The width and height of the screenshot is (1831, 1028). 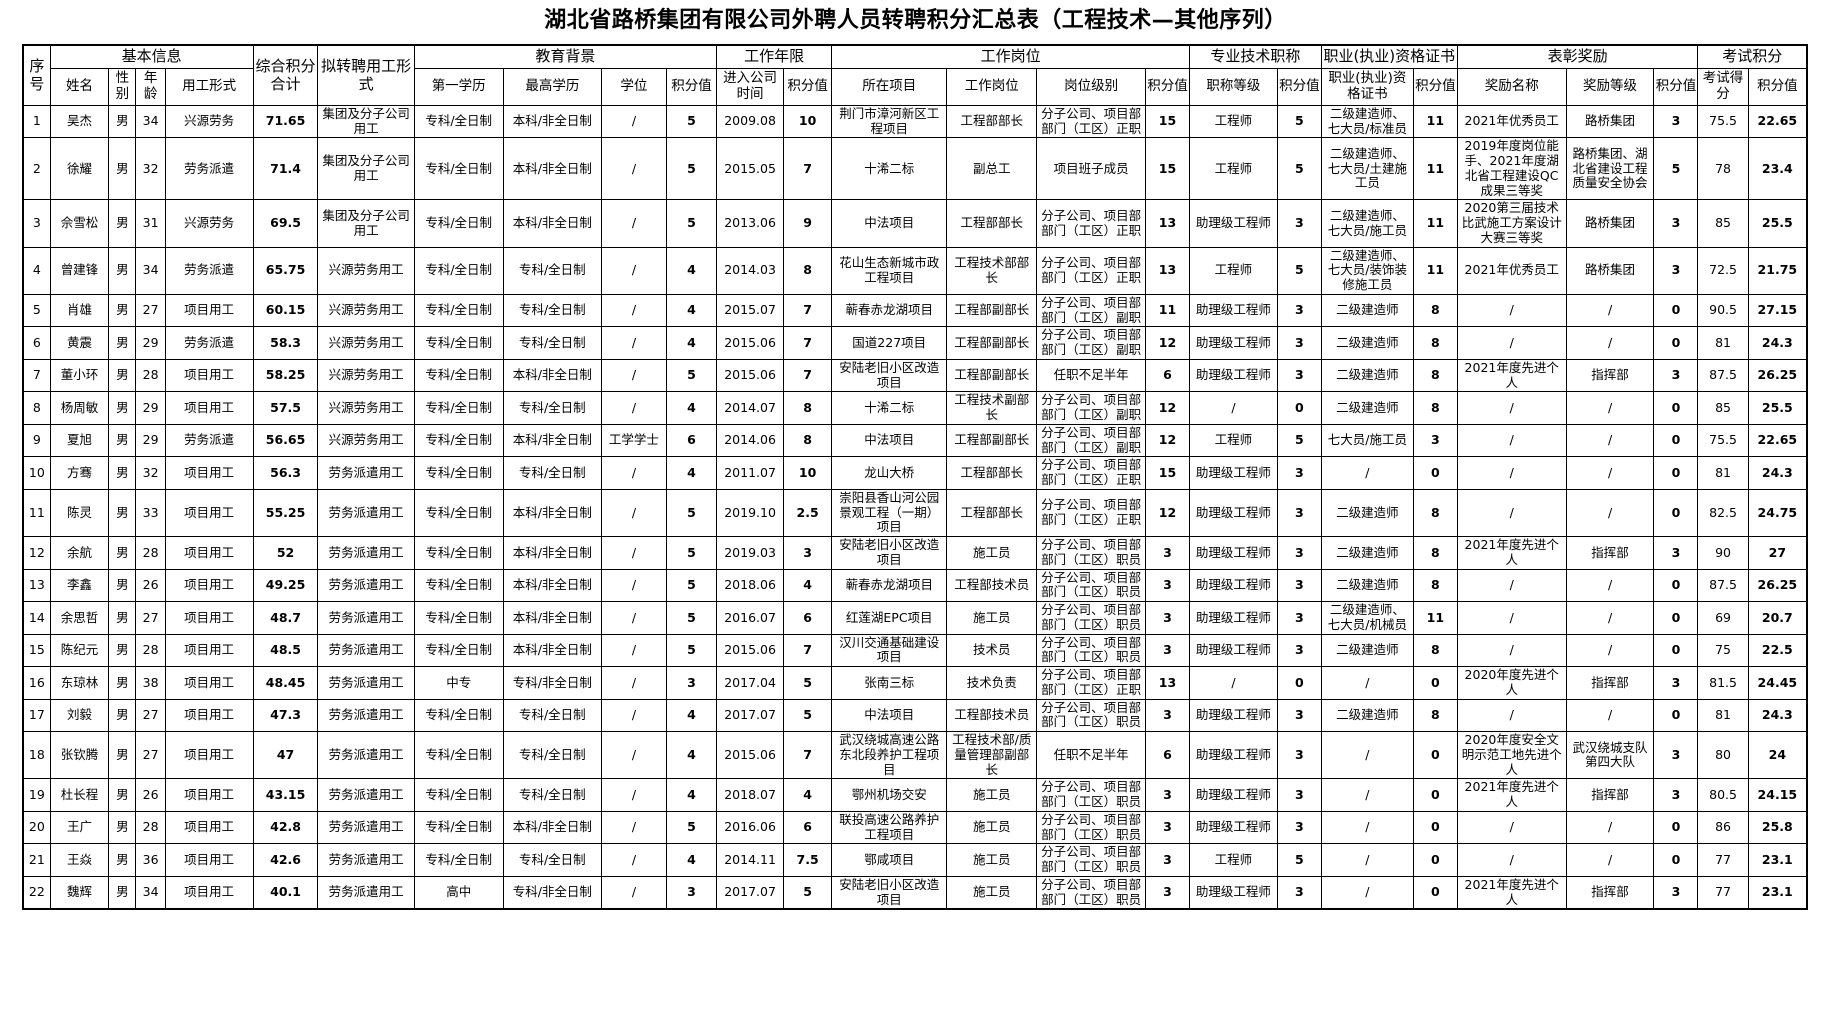 What do you see at coordinates (750, 440) in the screenshot?
I see `cell-join-time: 2014.06` at bounding box center [750, 440].